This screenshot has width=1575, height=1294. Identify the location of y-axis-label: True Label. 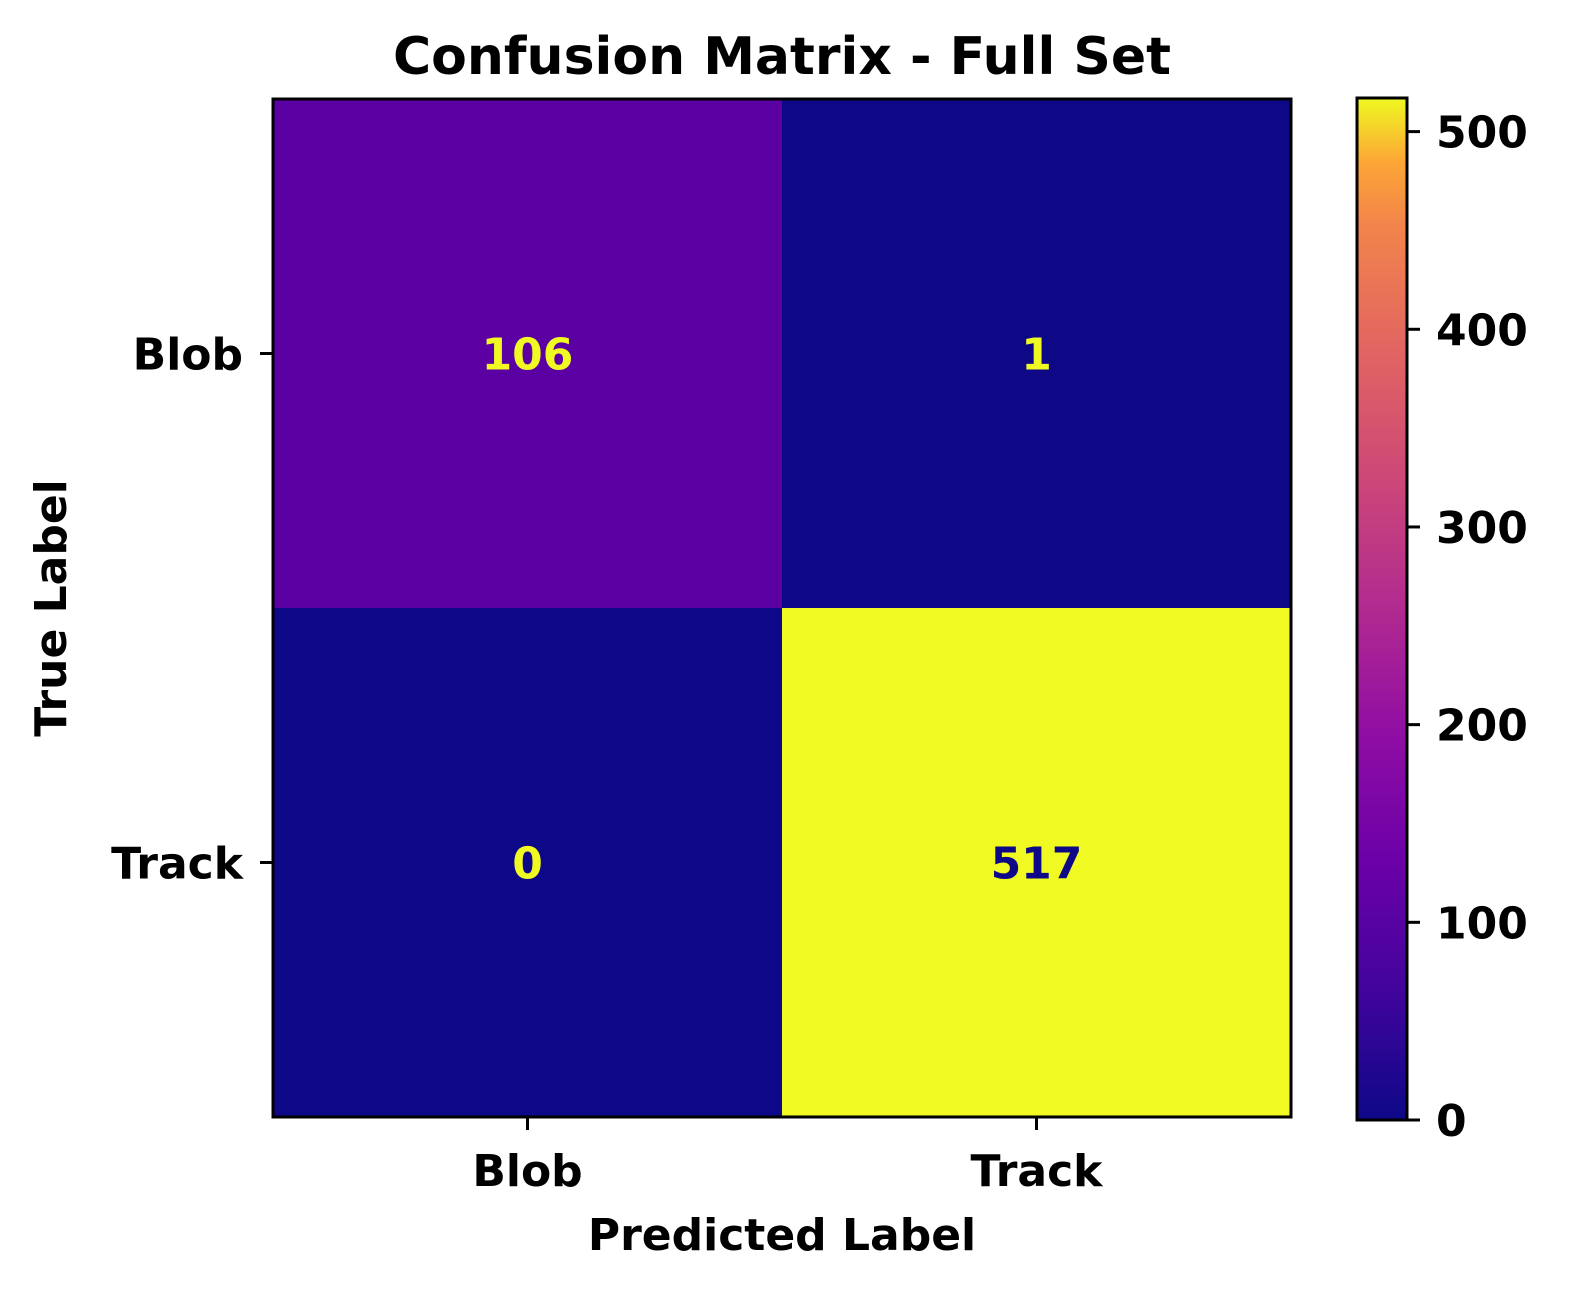
(51, 608).